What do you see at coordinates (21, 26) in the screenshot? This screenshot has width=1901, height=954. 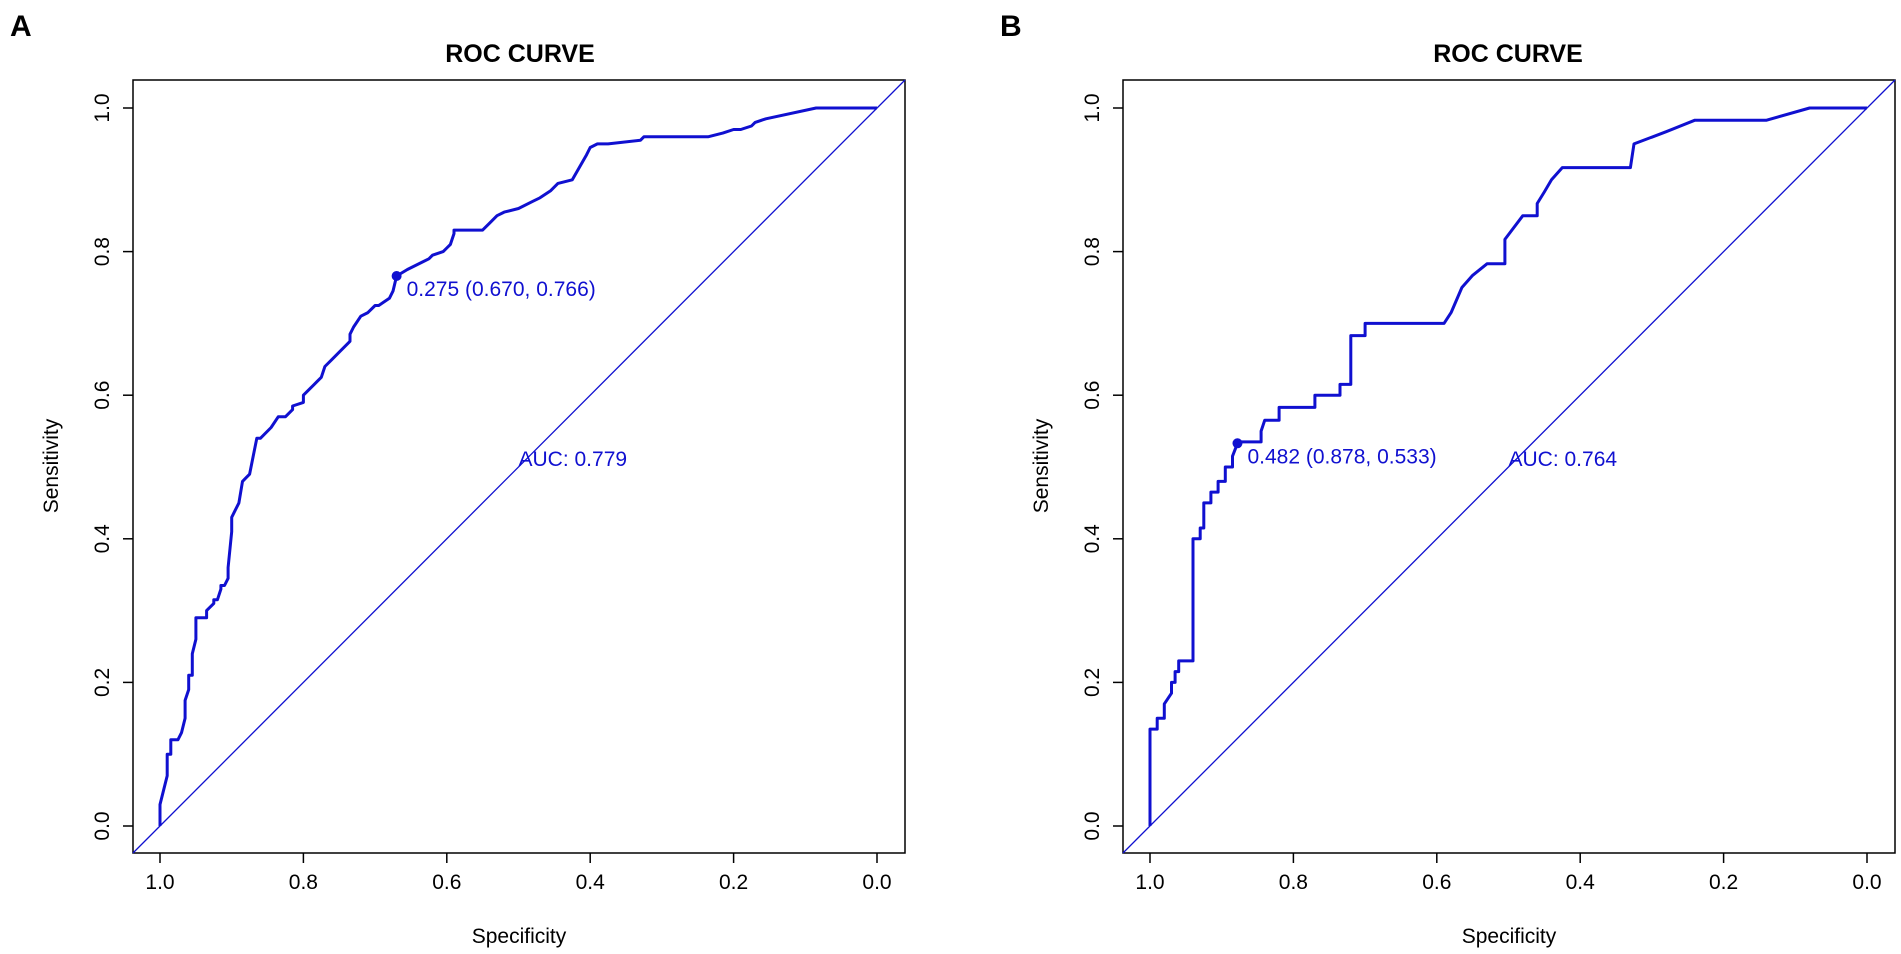 I see `panel-letter-a: A` at bounding box center [21, 26].